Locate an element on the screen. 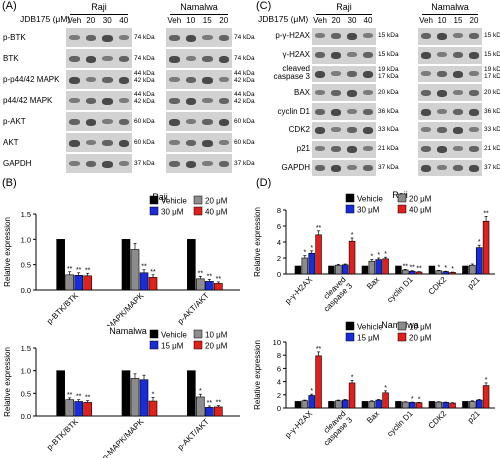 This screenshot has width=500, height=458. y-tick-label: 0.0 is located at coordinates (26, 290).